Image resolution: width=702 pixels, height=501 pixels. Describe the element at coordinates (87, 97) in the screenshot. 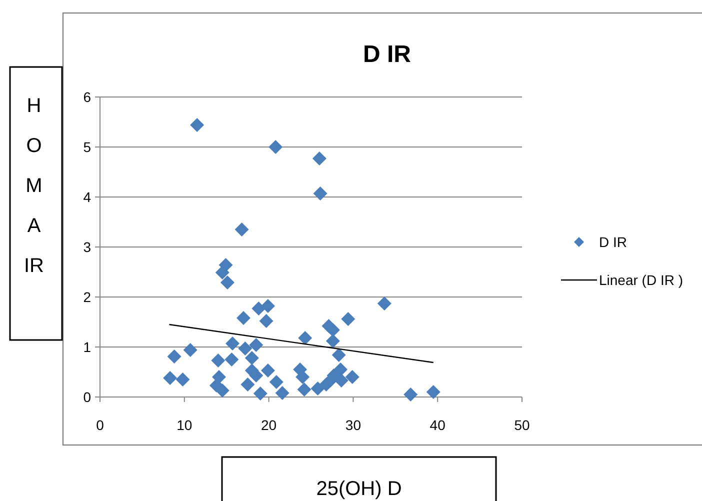

I see `y-tick-label: 6` at that location.